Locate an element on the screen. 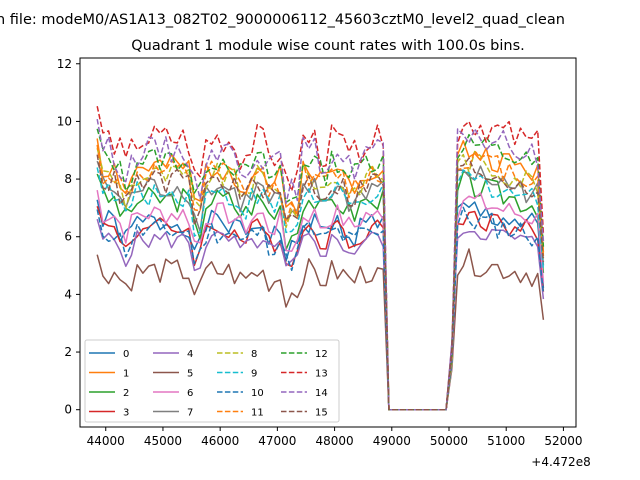  x-offset-label: +4.472e8 is located at coordinates (560, 462).